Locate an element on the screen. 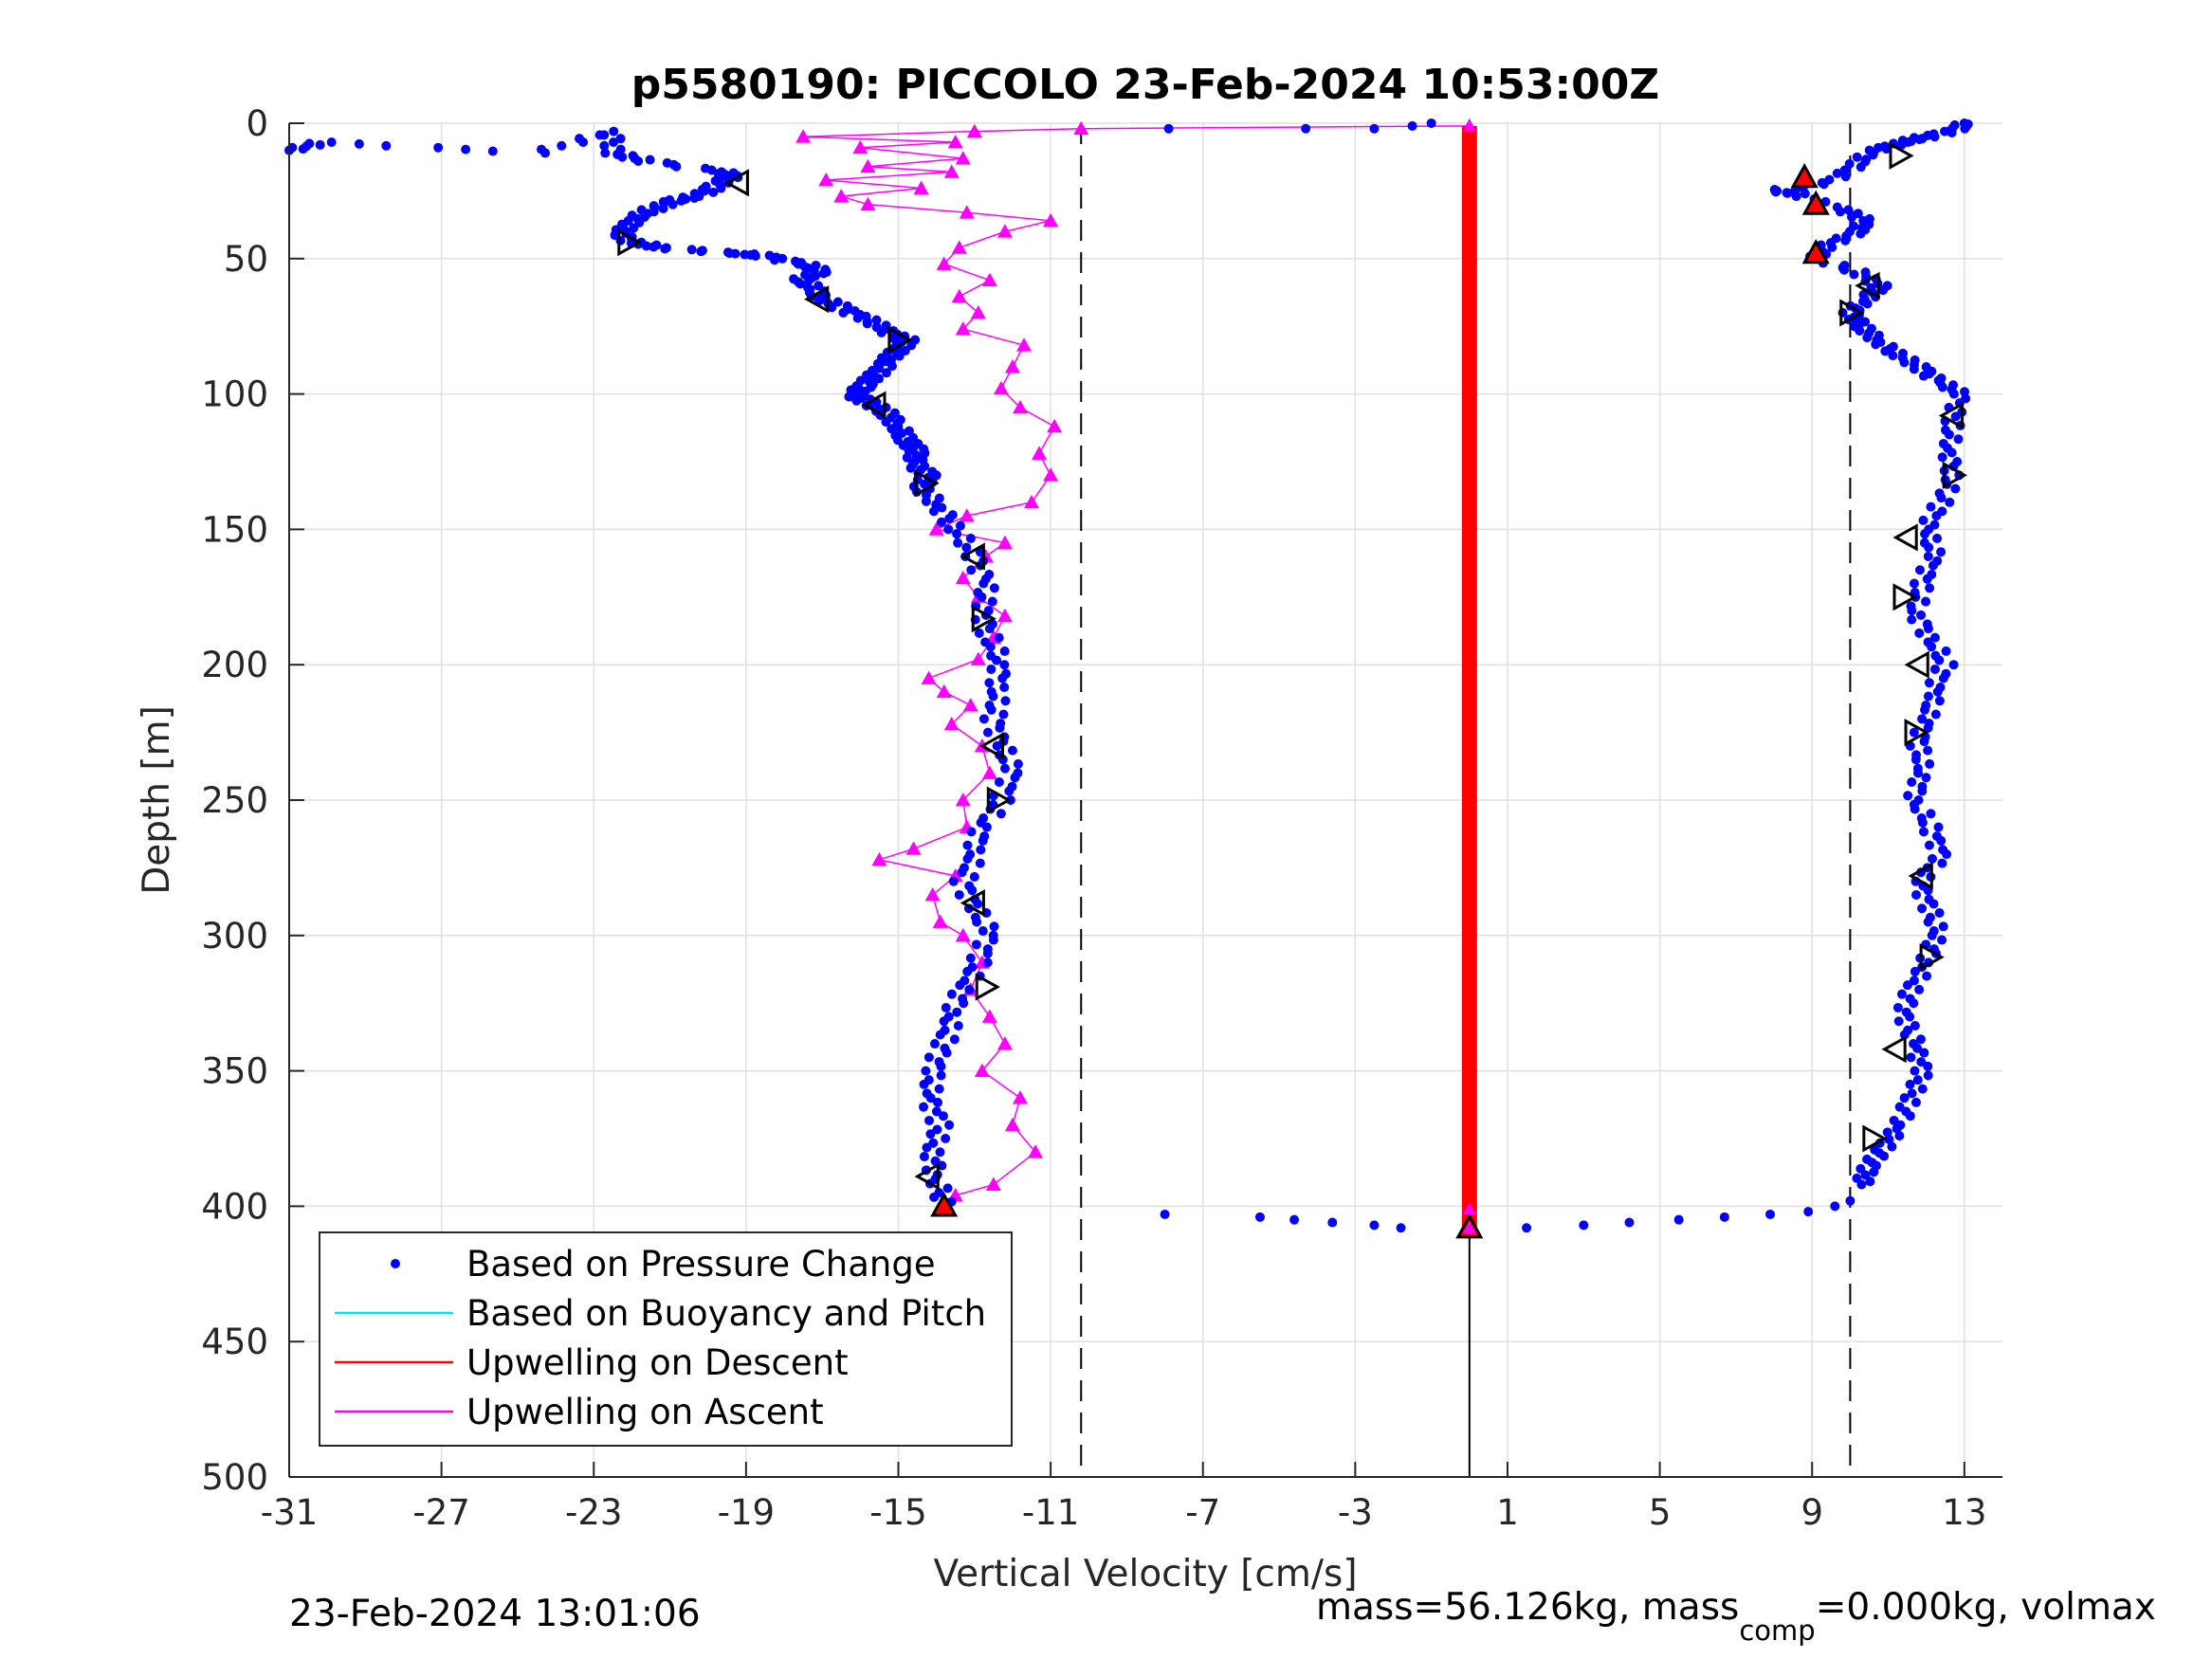 The image size is (2212, 1659). descent-marker is located at coordinates (736, 183).